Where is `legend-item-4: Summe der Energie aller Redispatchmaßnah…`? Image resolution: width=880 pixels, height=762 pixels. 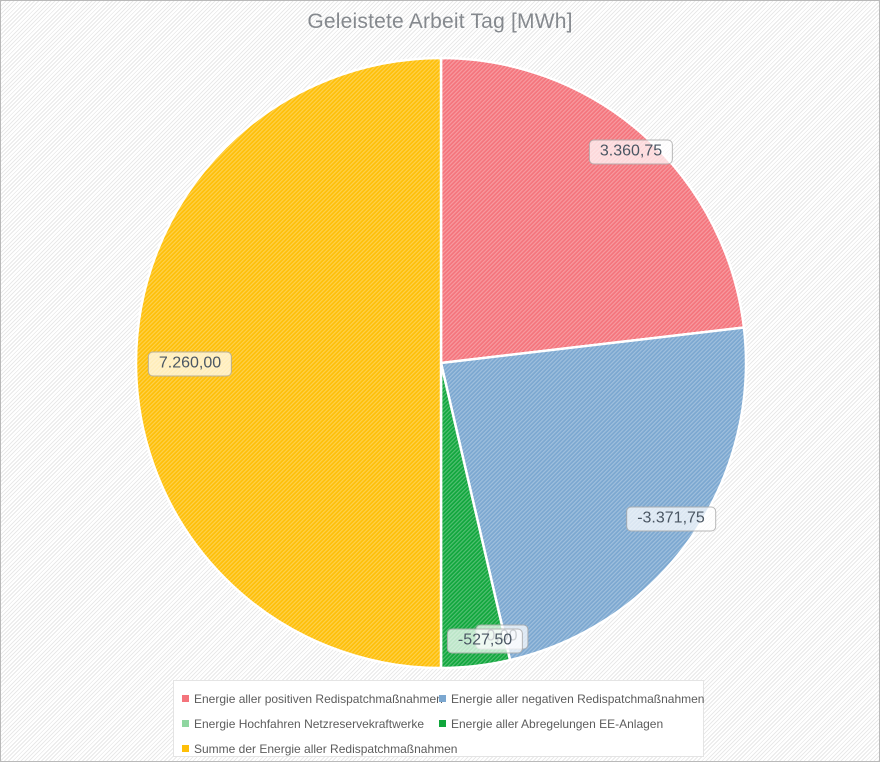
legend-item-4: Summe der Energie aller Redispatchmaßnah… is located at coordinates (319, 749).